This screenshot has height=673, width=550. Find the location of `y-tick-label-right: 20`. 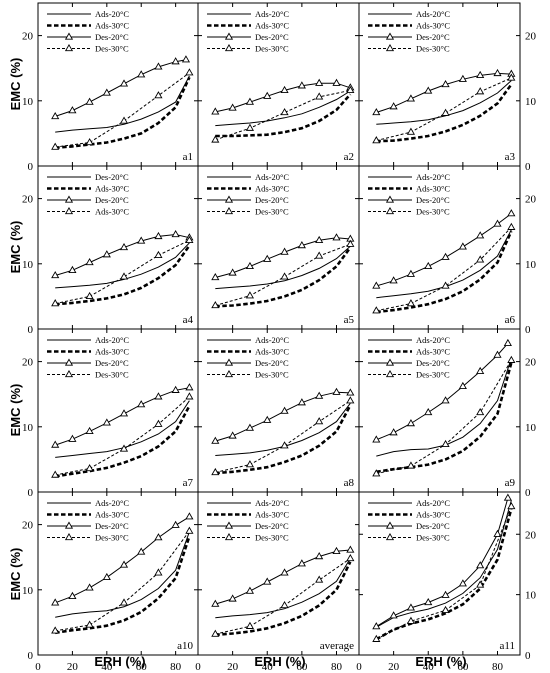

y-tick-label-right: 20 is located at coordinates (531, 363).